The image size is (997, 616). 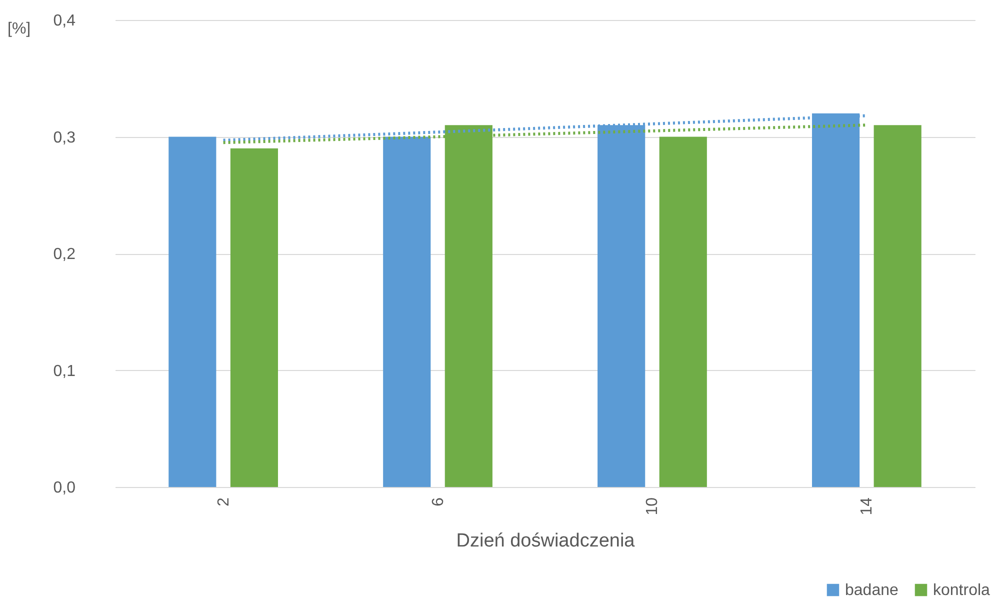 What do you see at coordinates (653, 506) in the screenshot?
I see `x-tick-label: 10` at bounding box center [653, 506].